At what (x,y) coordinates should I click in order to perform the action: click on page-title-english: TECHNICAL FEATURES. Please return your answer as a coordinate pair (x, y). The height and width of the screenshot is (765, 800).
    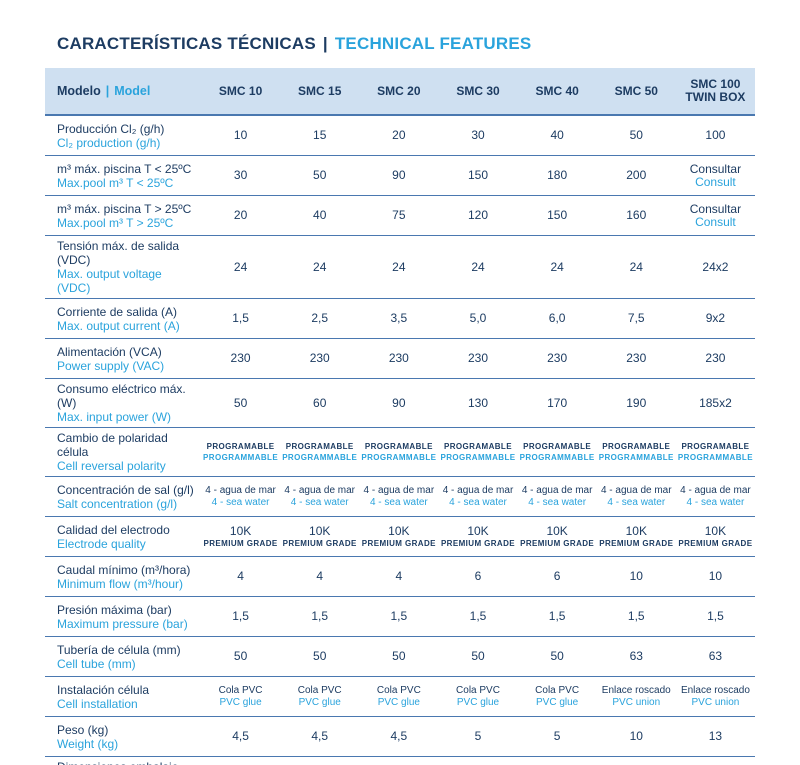
    Looking at the image, I should click on (433, 43).